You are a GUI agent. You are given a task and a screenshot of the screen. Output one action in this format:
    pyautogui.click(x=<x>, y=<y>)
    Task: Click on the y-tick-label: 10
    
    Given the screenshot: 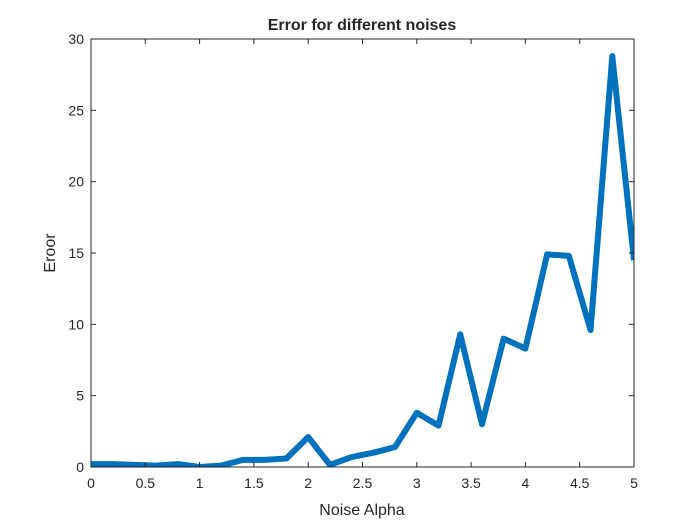 What is the action you would take?
    pyautogui.click(x=76, y=324)
    